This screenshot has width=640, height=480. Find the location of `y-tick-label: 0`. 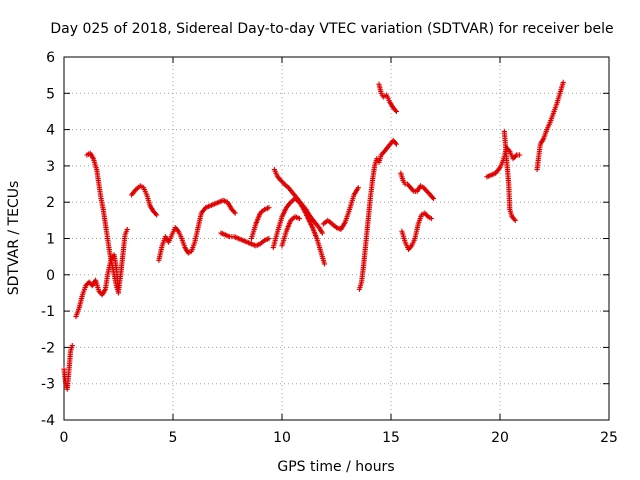

y-tick-label: 0 is located at coordinates (50, 276).